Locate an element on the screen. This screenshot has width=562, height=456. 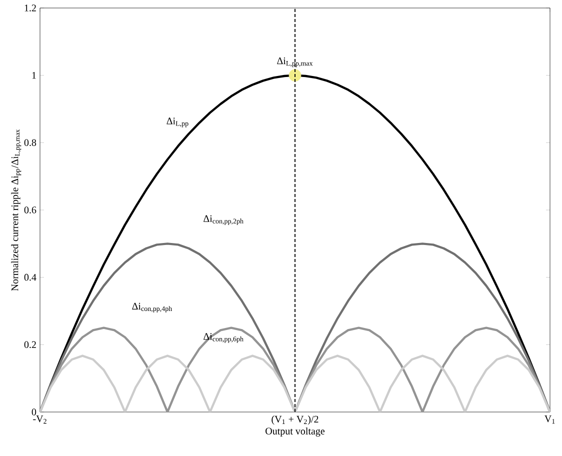
x-tick-label: (V$_{1}$ + V$_{2}$)/2 is located at coordinates (295, 420).